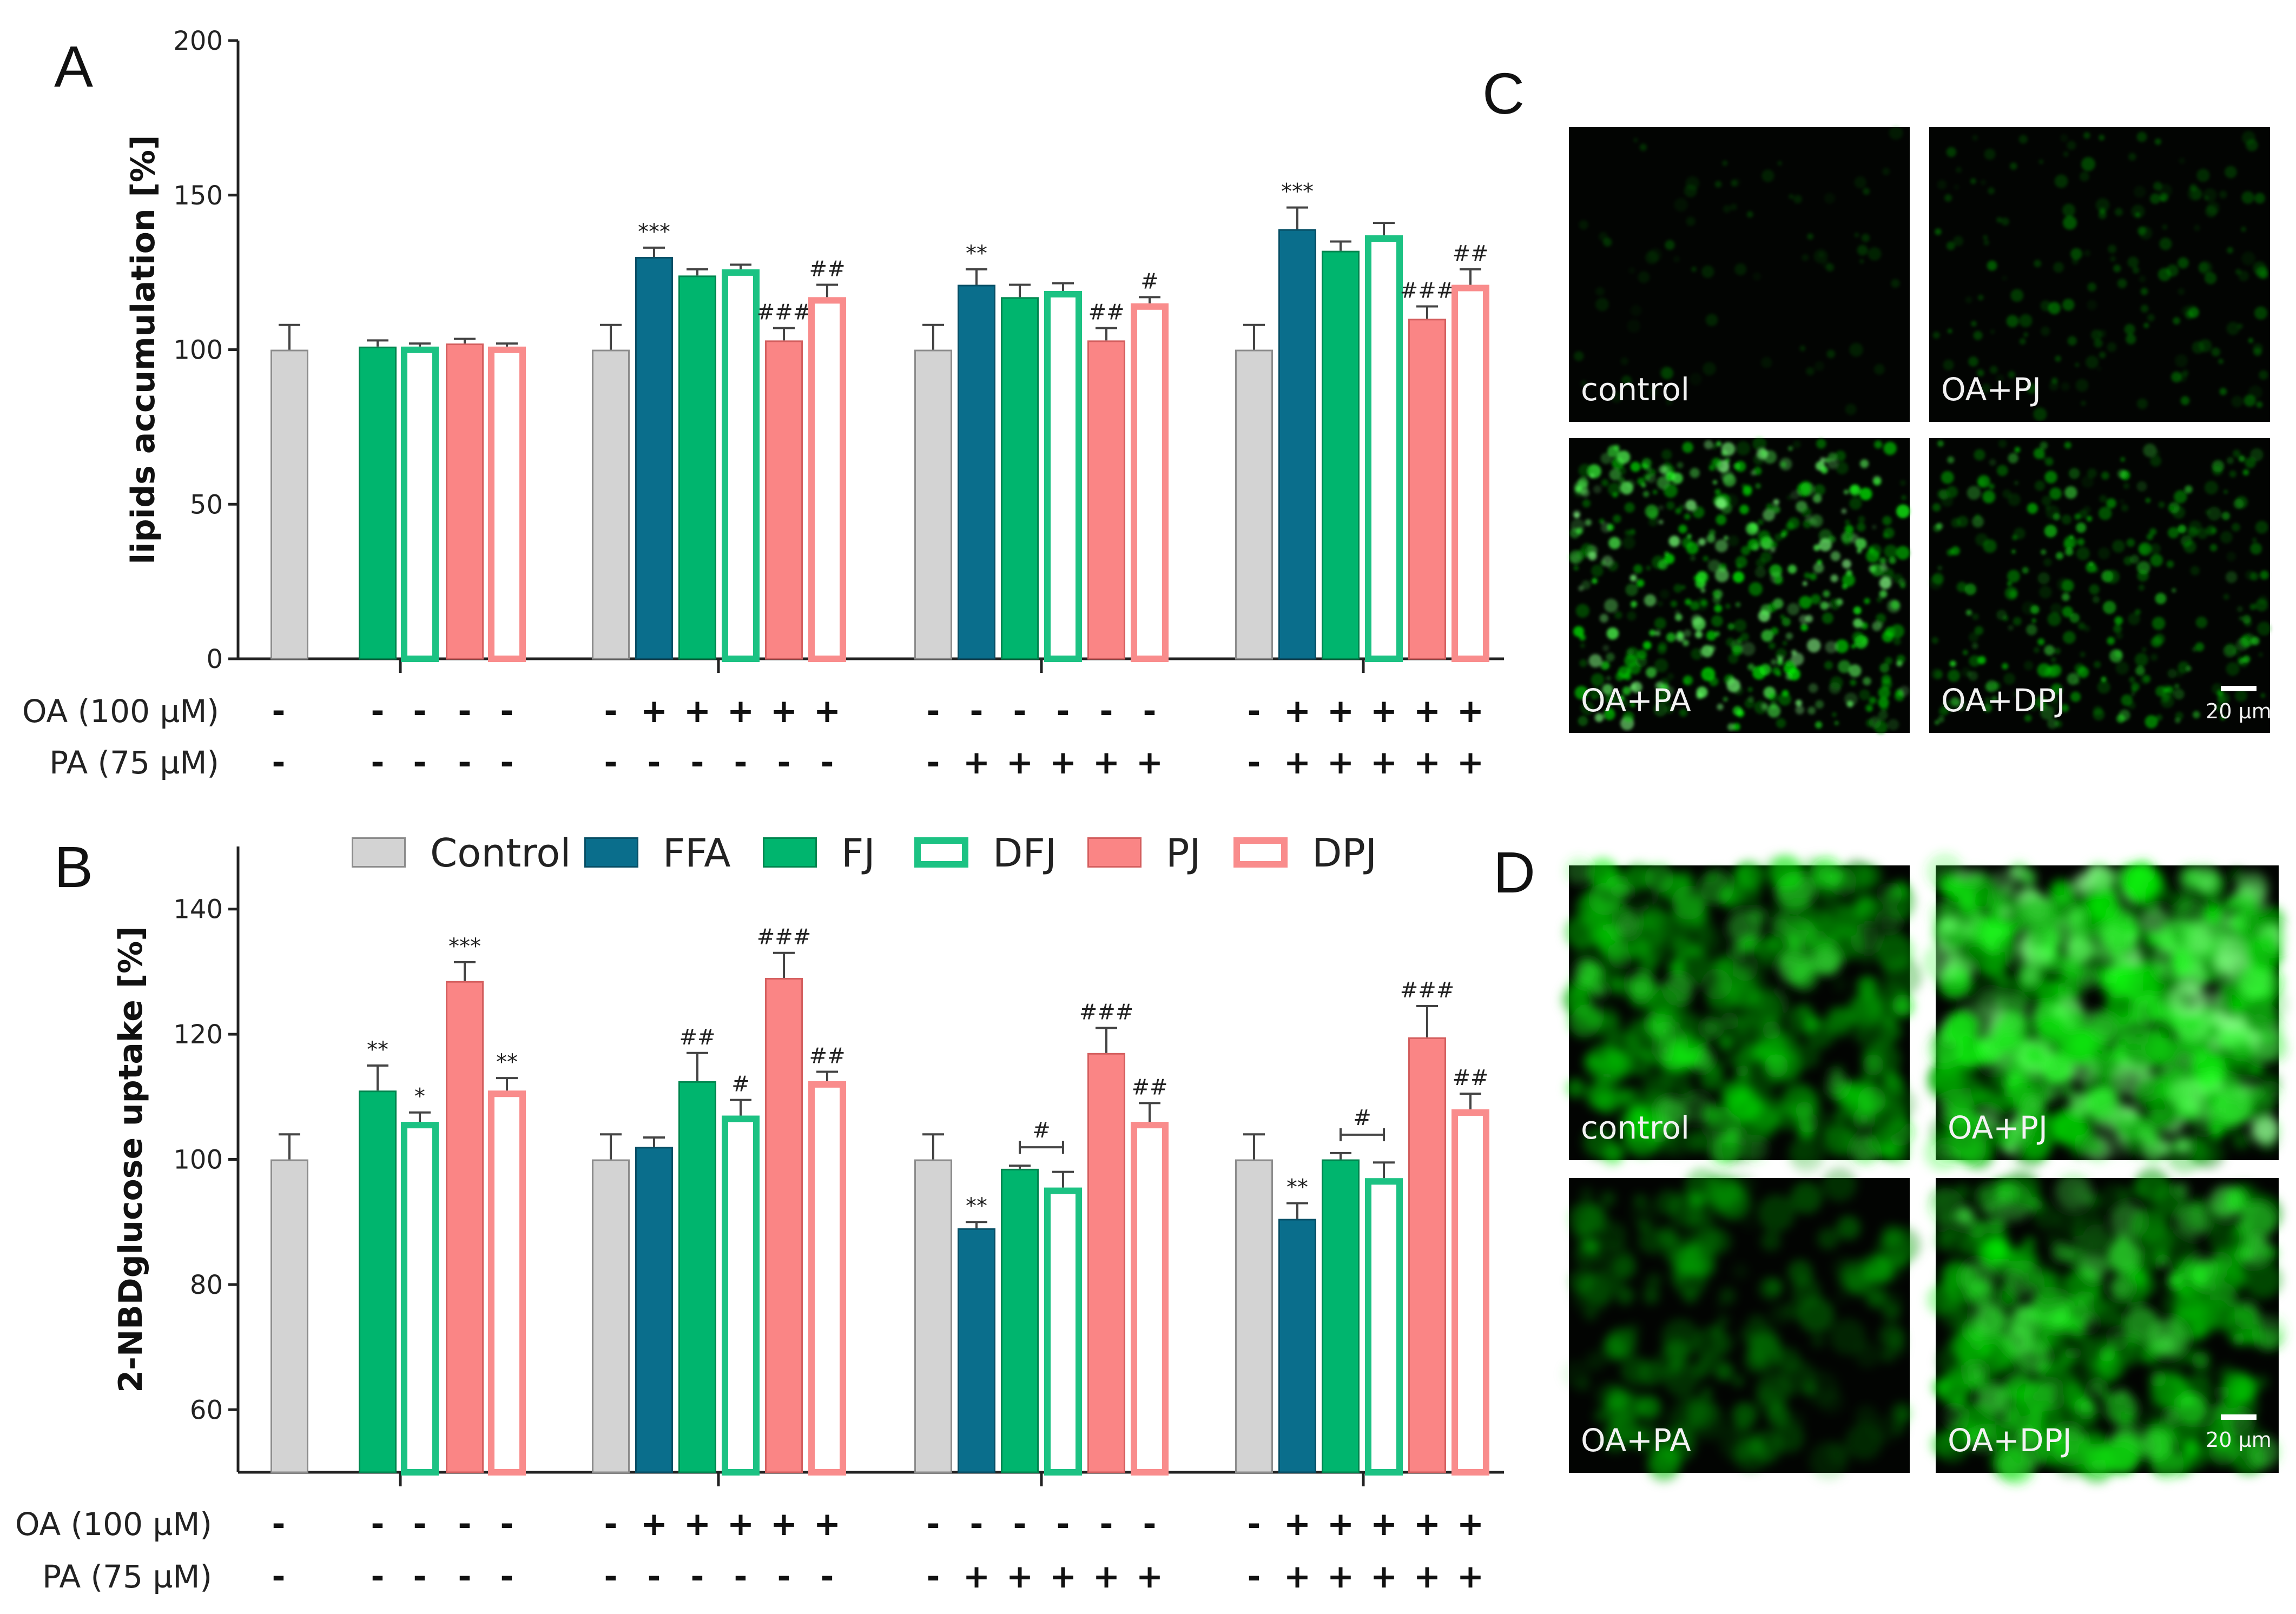  Describe the element at coordinates (2100, 276) in the screenshot. I see `fluorescence` at that location.